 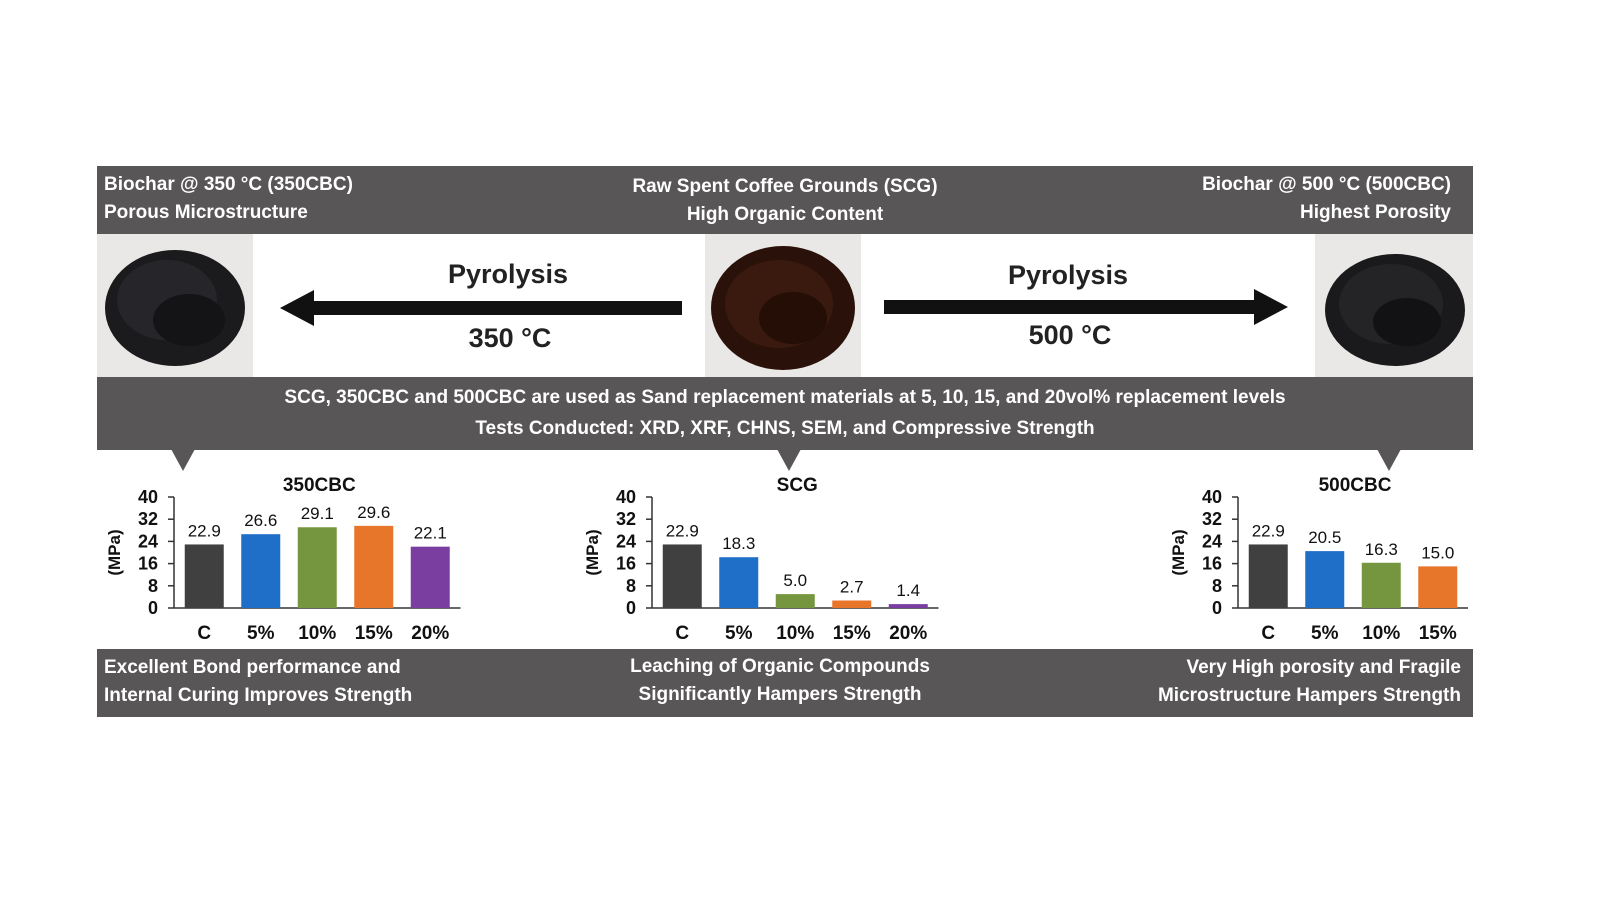 What do you see at coordinates (780, 666) in the screenshot?
I see `bottom-center-line1: Leaching of Organic Compounds` at bounding box center [780, 666].